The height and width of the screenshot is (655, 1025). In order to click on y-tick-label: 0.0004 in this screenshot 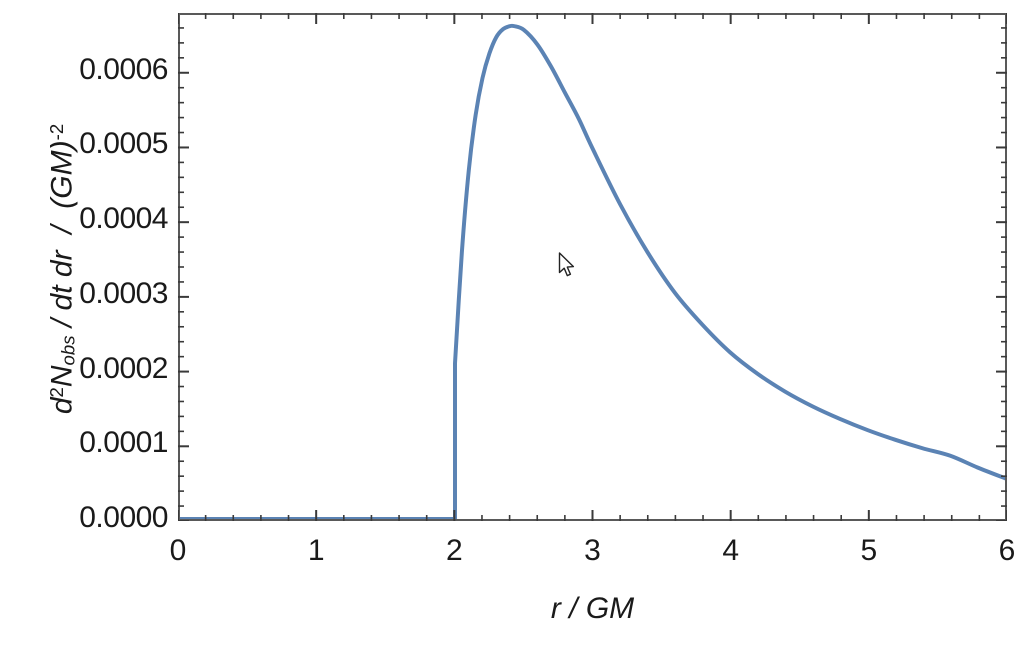, I will do `click(123, 219)`.